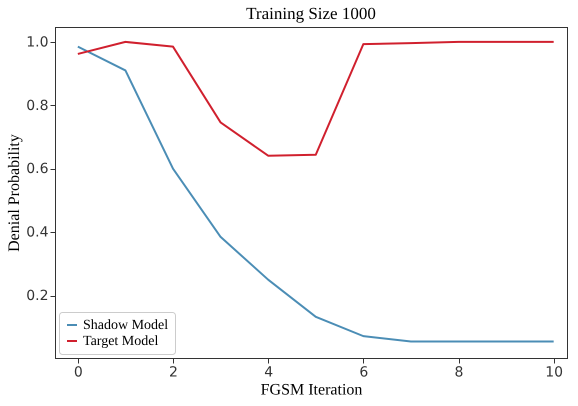  I want to click on y-tick-label: 0.4, so click(37, 232).